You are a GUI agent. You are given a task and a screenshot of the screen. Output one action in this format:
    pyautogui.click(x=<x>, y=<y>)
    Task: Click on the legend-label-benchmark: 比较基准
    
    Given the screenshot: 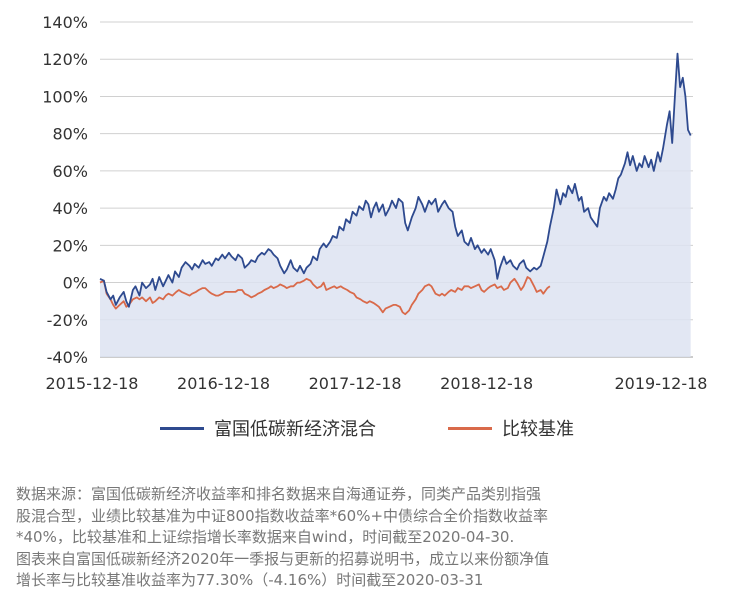 What is the action you would take?
    pyautogui.click(x=538, y=429)
    